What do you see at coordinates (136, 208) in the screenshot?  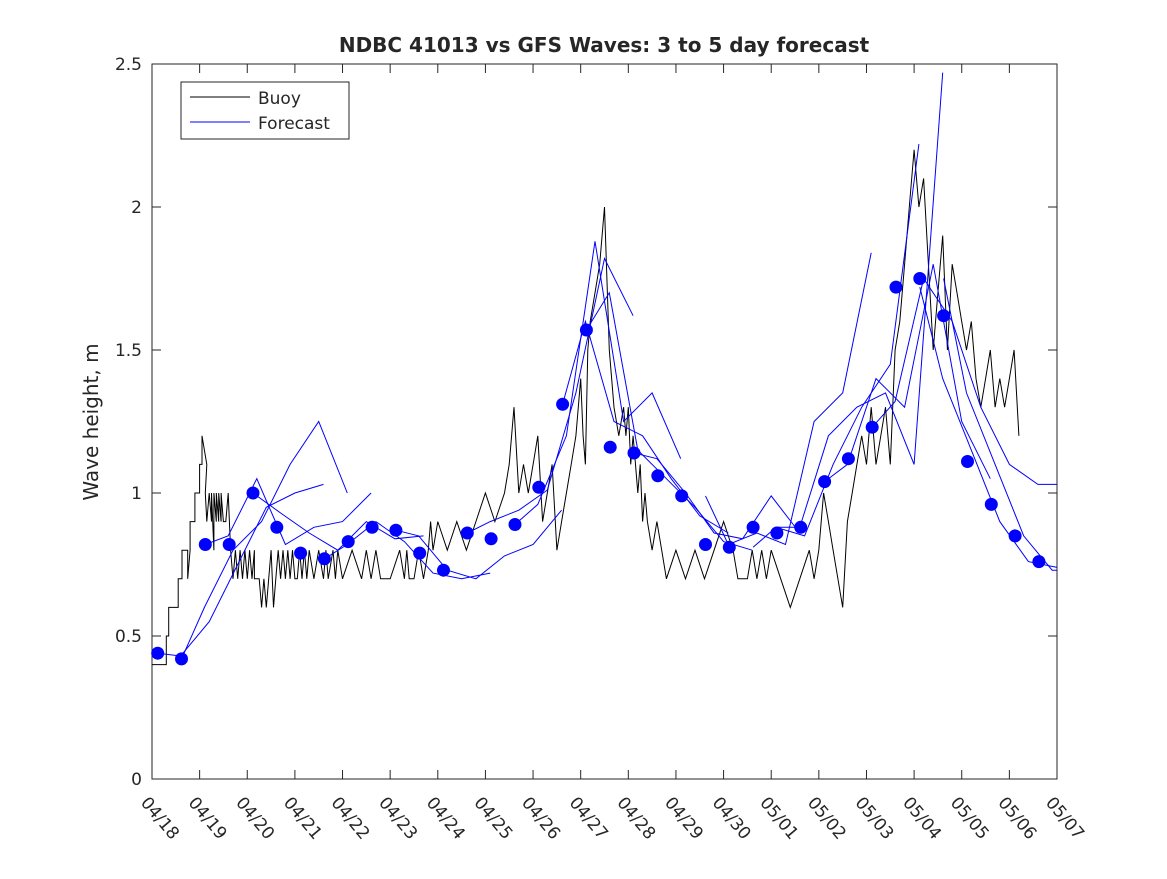 I see `y-tick-label: 2` at bounding box center [136, 208].